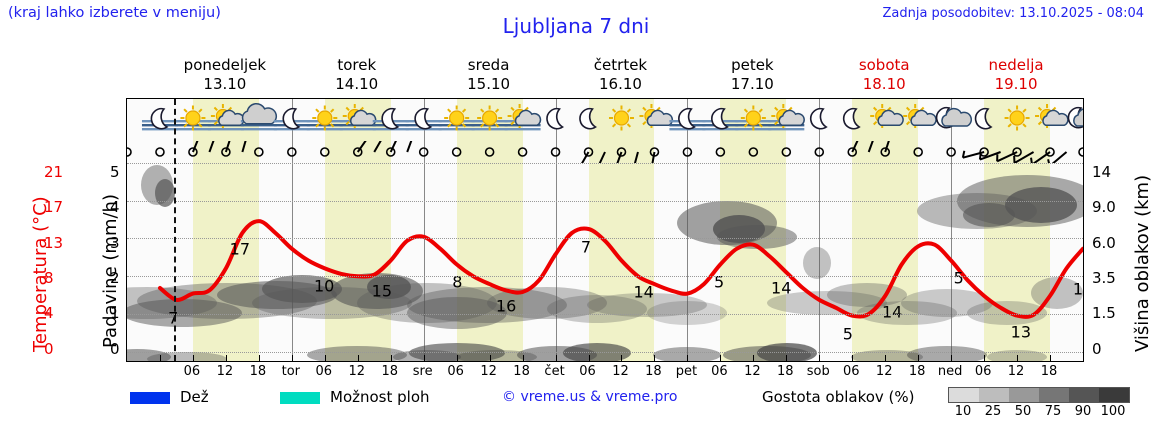 The image size is (1152, 443). Describe the element at coordinates (115, 313) in the screenshot. I see `axis-tick-label: 1` at that location.